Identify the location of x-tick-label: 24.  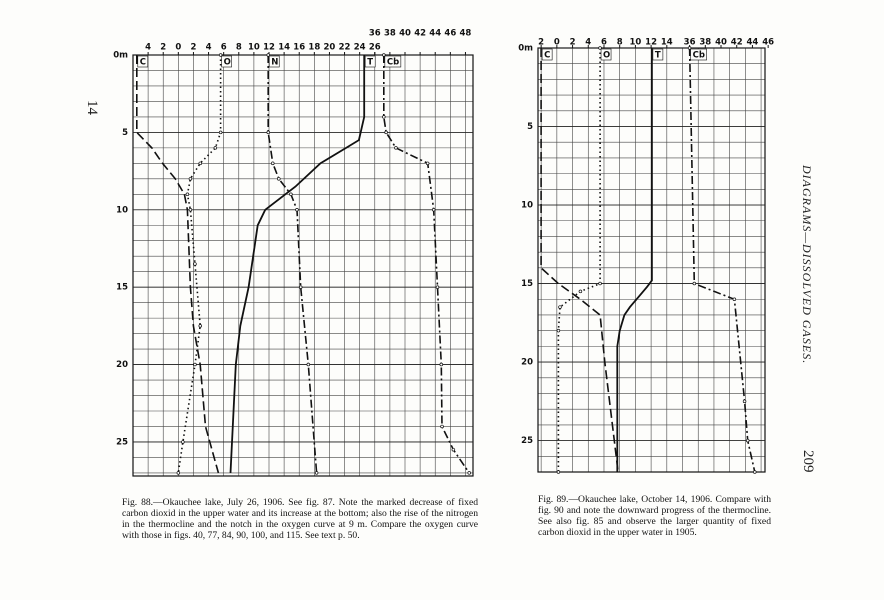
(360, 48).